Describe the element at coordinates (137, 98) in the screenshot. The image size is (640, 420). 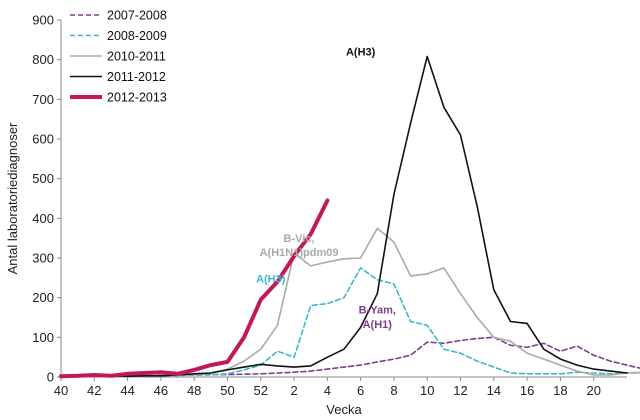
I see `legend-entry: 2012-2013` at that location.